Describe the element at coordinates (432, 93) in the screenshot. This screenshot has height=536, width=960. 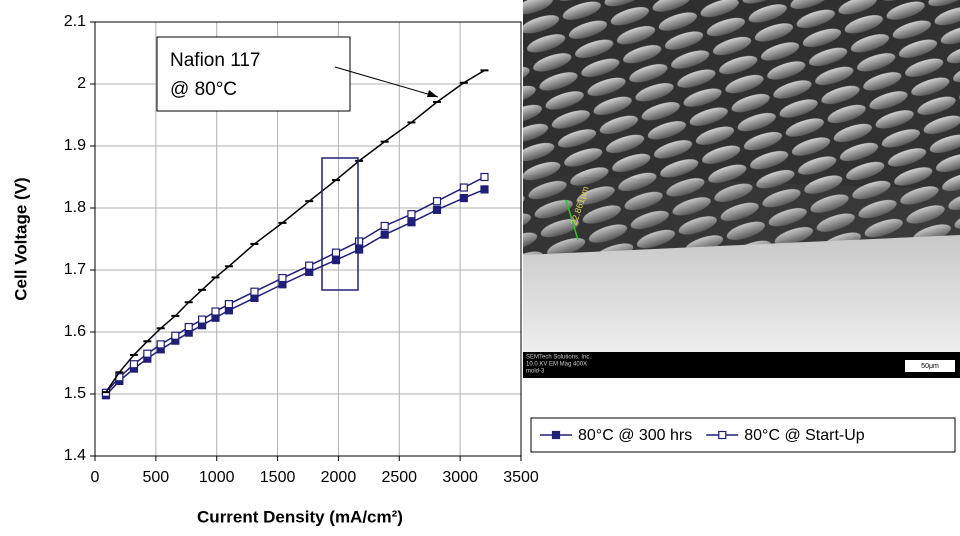
I see `arrow-head` at that location.